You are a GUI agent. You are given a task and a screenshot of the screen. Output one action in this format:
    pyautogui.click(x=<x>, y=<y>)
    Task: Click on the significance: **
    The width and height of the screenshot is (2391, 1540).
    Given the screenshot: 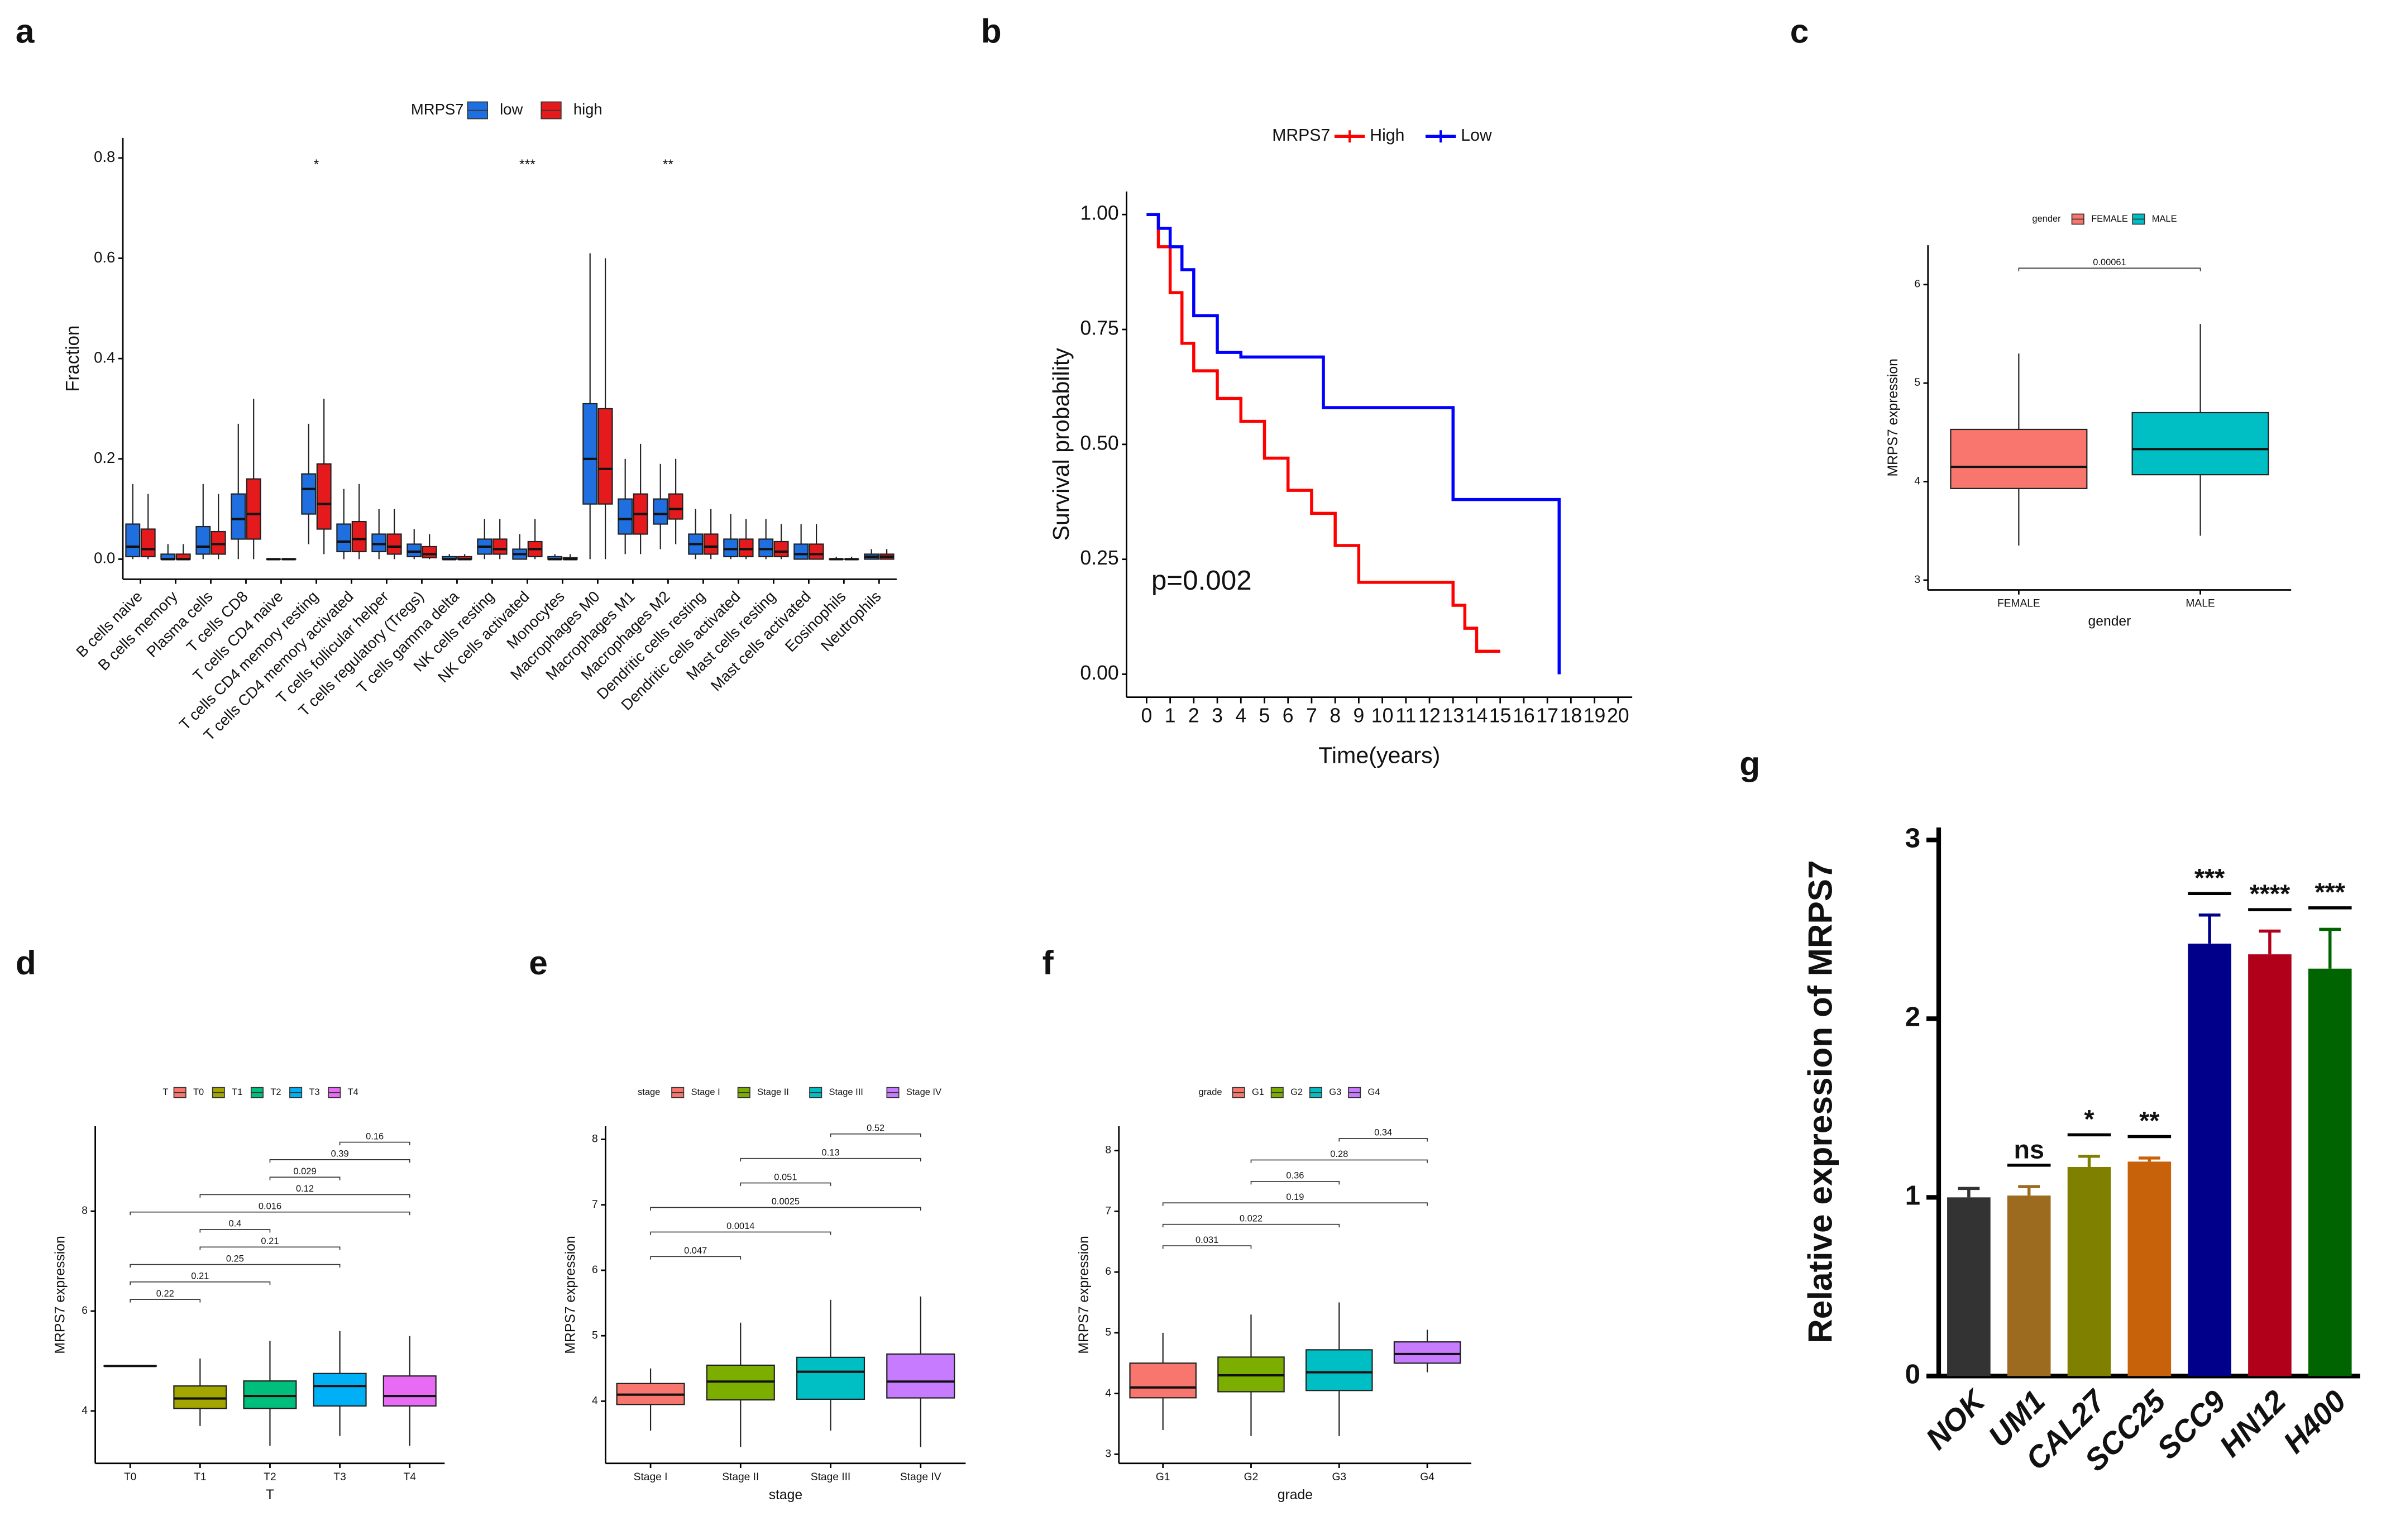 What is the action you would take?
    pyautogui.click(x=668, y=165)
    